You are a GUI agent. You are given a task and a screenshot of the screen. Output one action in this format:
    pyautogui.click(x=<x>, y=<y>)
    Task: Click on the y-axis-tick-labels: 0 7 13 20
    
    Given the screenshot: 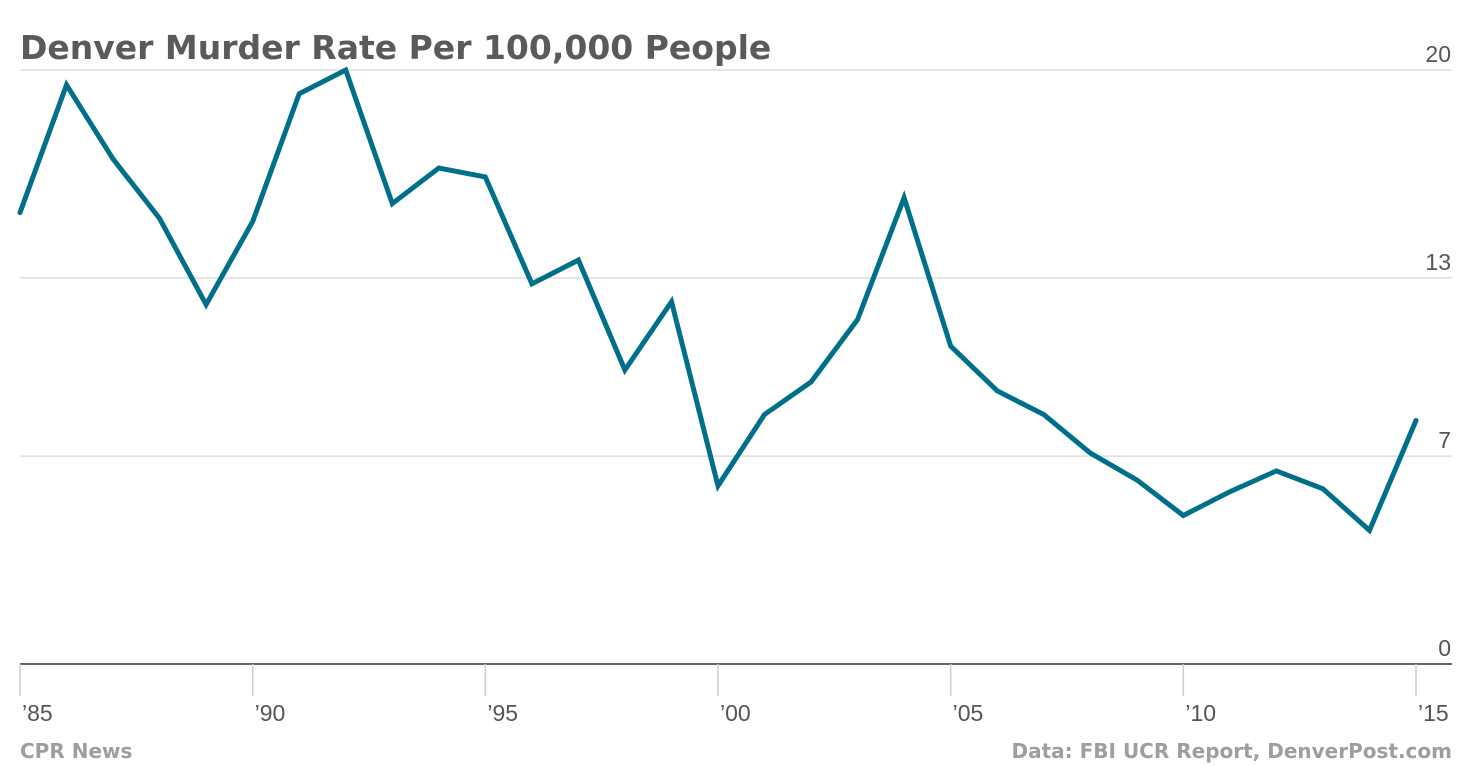 What is the action you would take?
    pyautogui.click(x=1438, y=351)
    